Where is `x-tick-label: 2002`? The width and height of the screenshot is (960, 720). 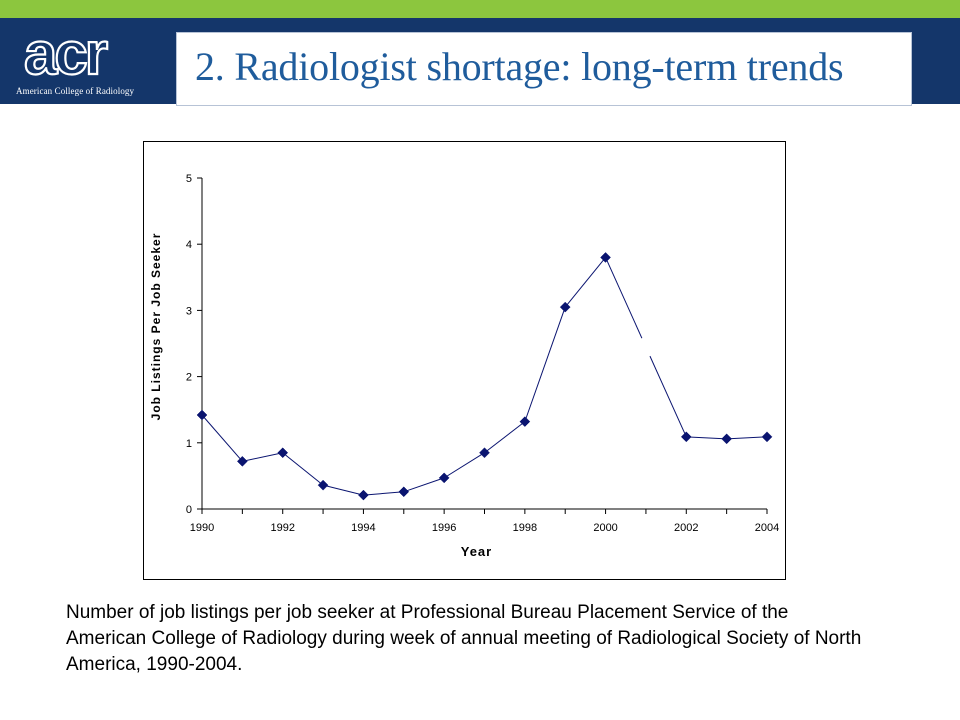 x-tick-label: 2002 is located at coordinates (686, 528).